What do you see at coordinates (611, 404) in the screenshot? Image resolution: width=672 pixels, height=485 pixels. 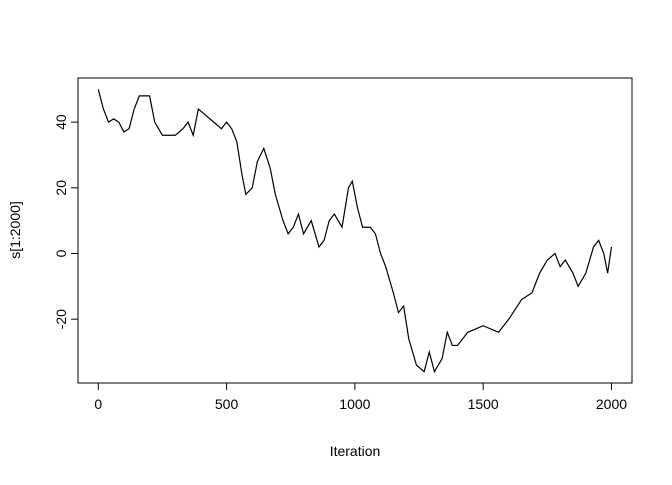 I see `x-tick-label: 2000` at bounding box center [611, 404].